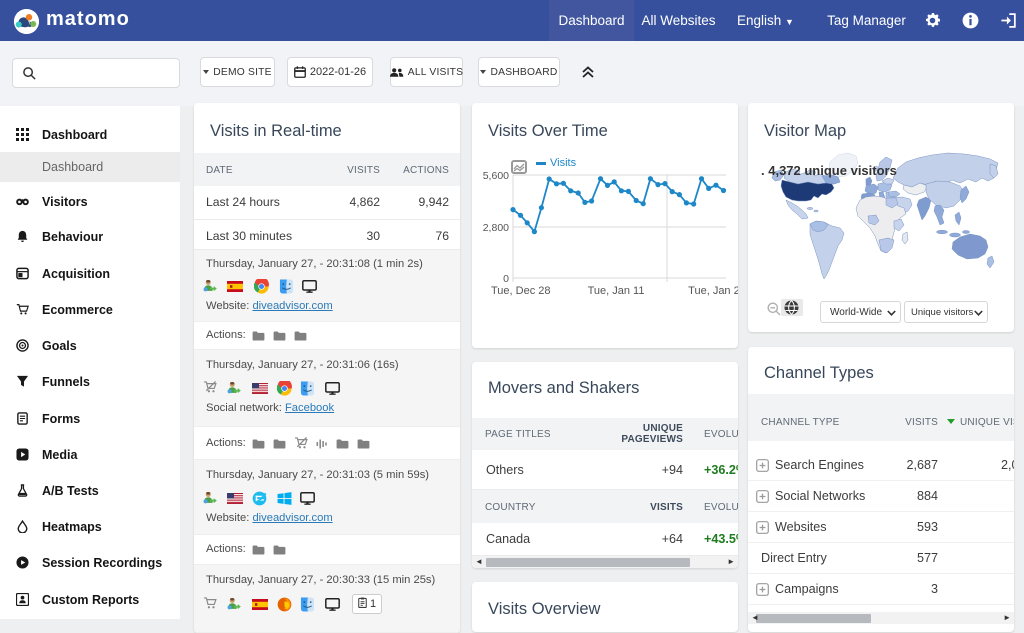  Describe the element at coordinates (496, 228) in the screenshot. I see `svg-text: 2,800` at that location.